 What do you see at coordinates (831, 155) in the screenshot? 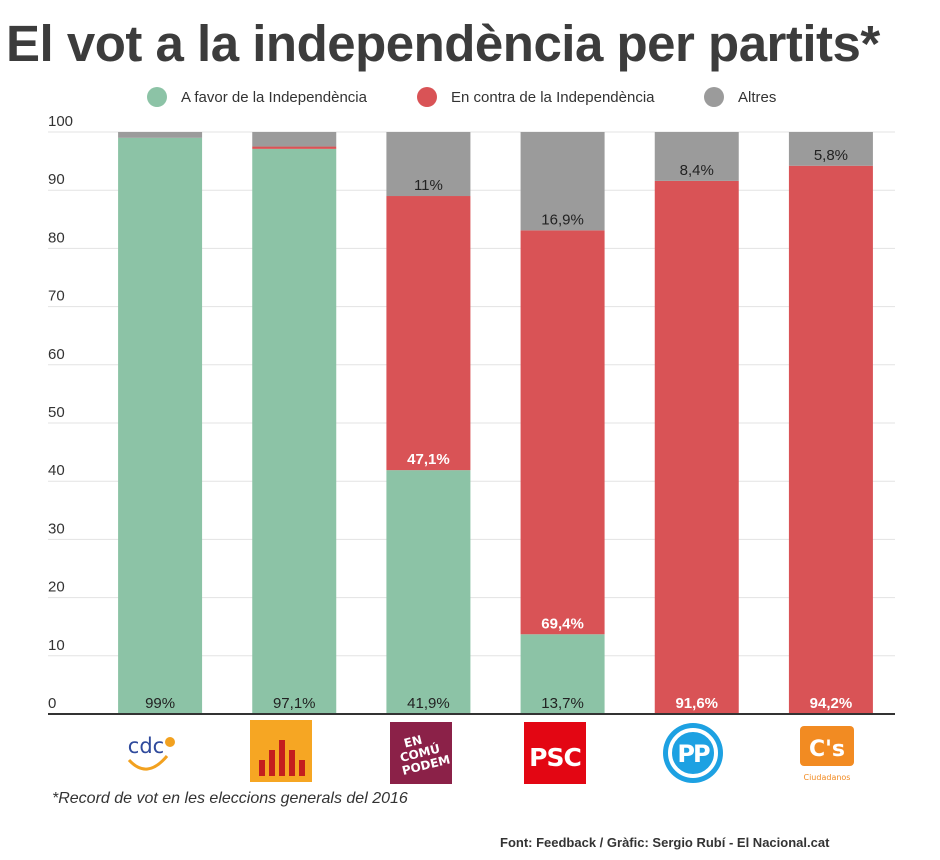
I see `data-label: 5,8%` at bounding box center [831, 155].